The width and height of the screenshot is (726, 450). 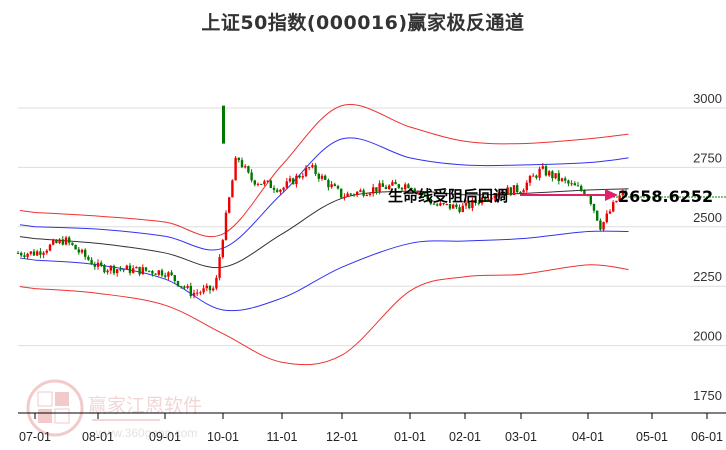 What do you see at coordinates (569, 195) in the screenshot?
I see `annotation-arrow` at bounding box center [569, 195].